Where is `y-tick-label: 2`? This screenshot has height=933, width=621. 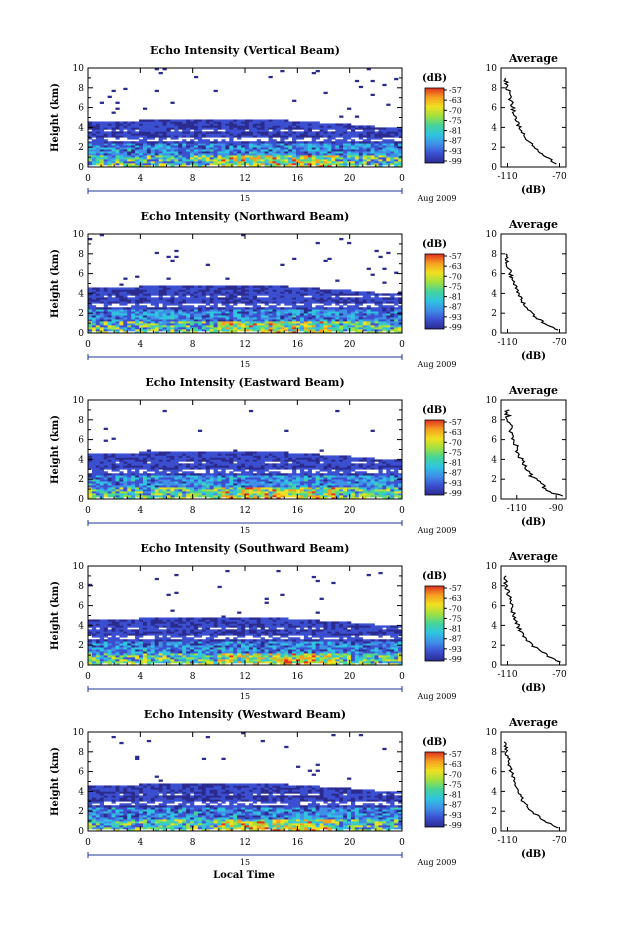
y-tick-label: 2 is located at coordinates (81, 148).